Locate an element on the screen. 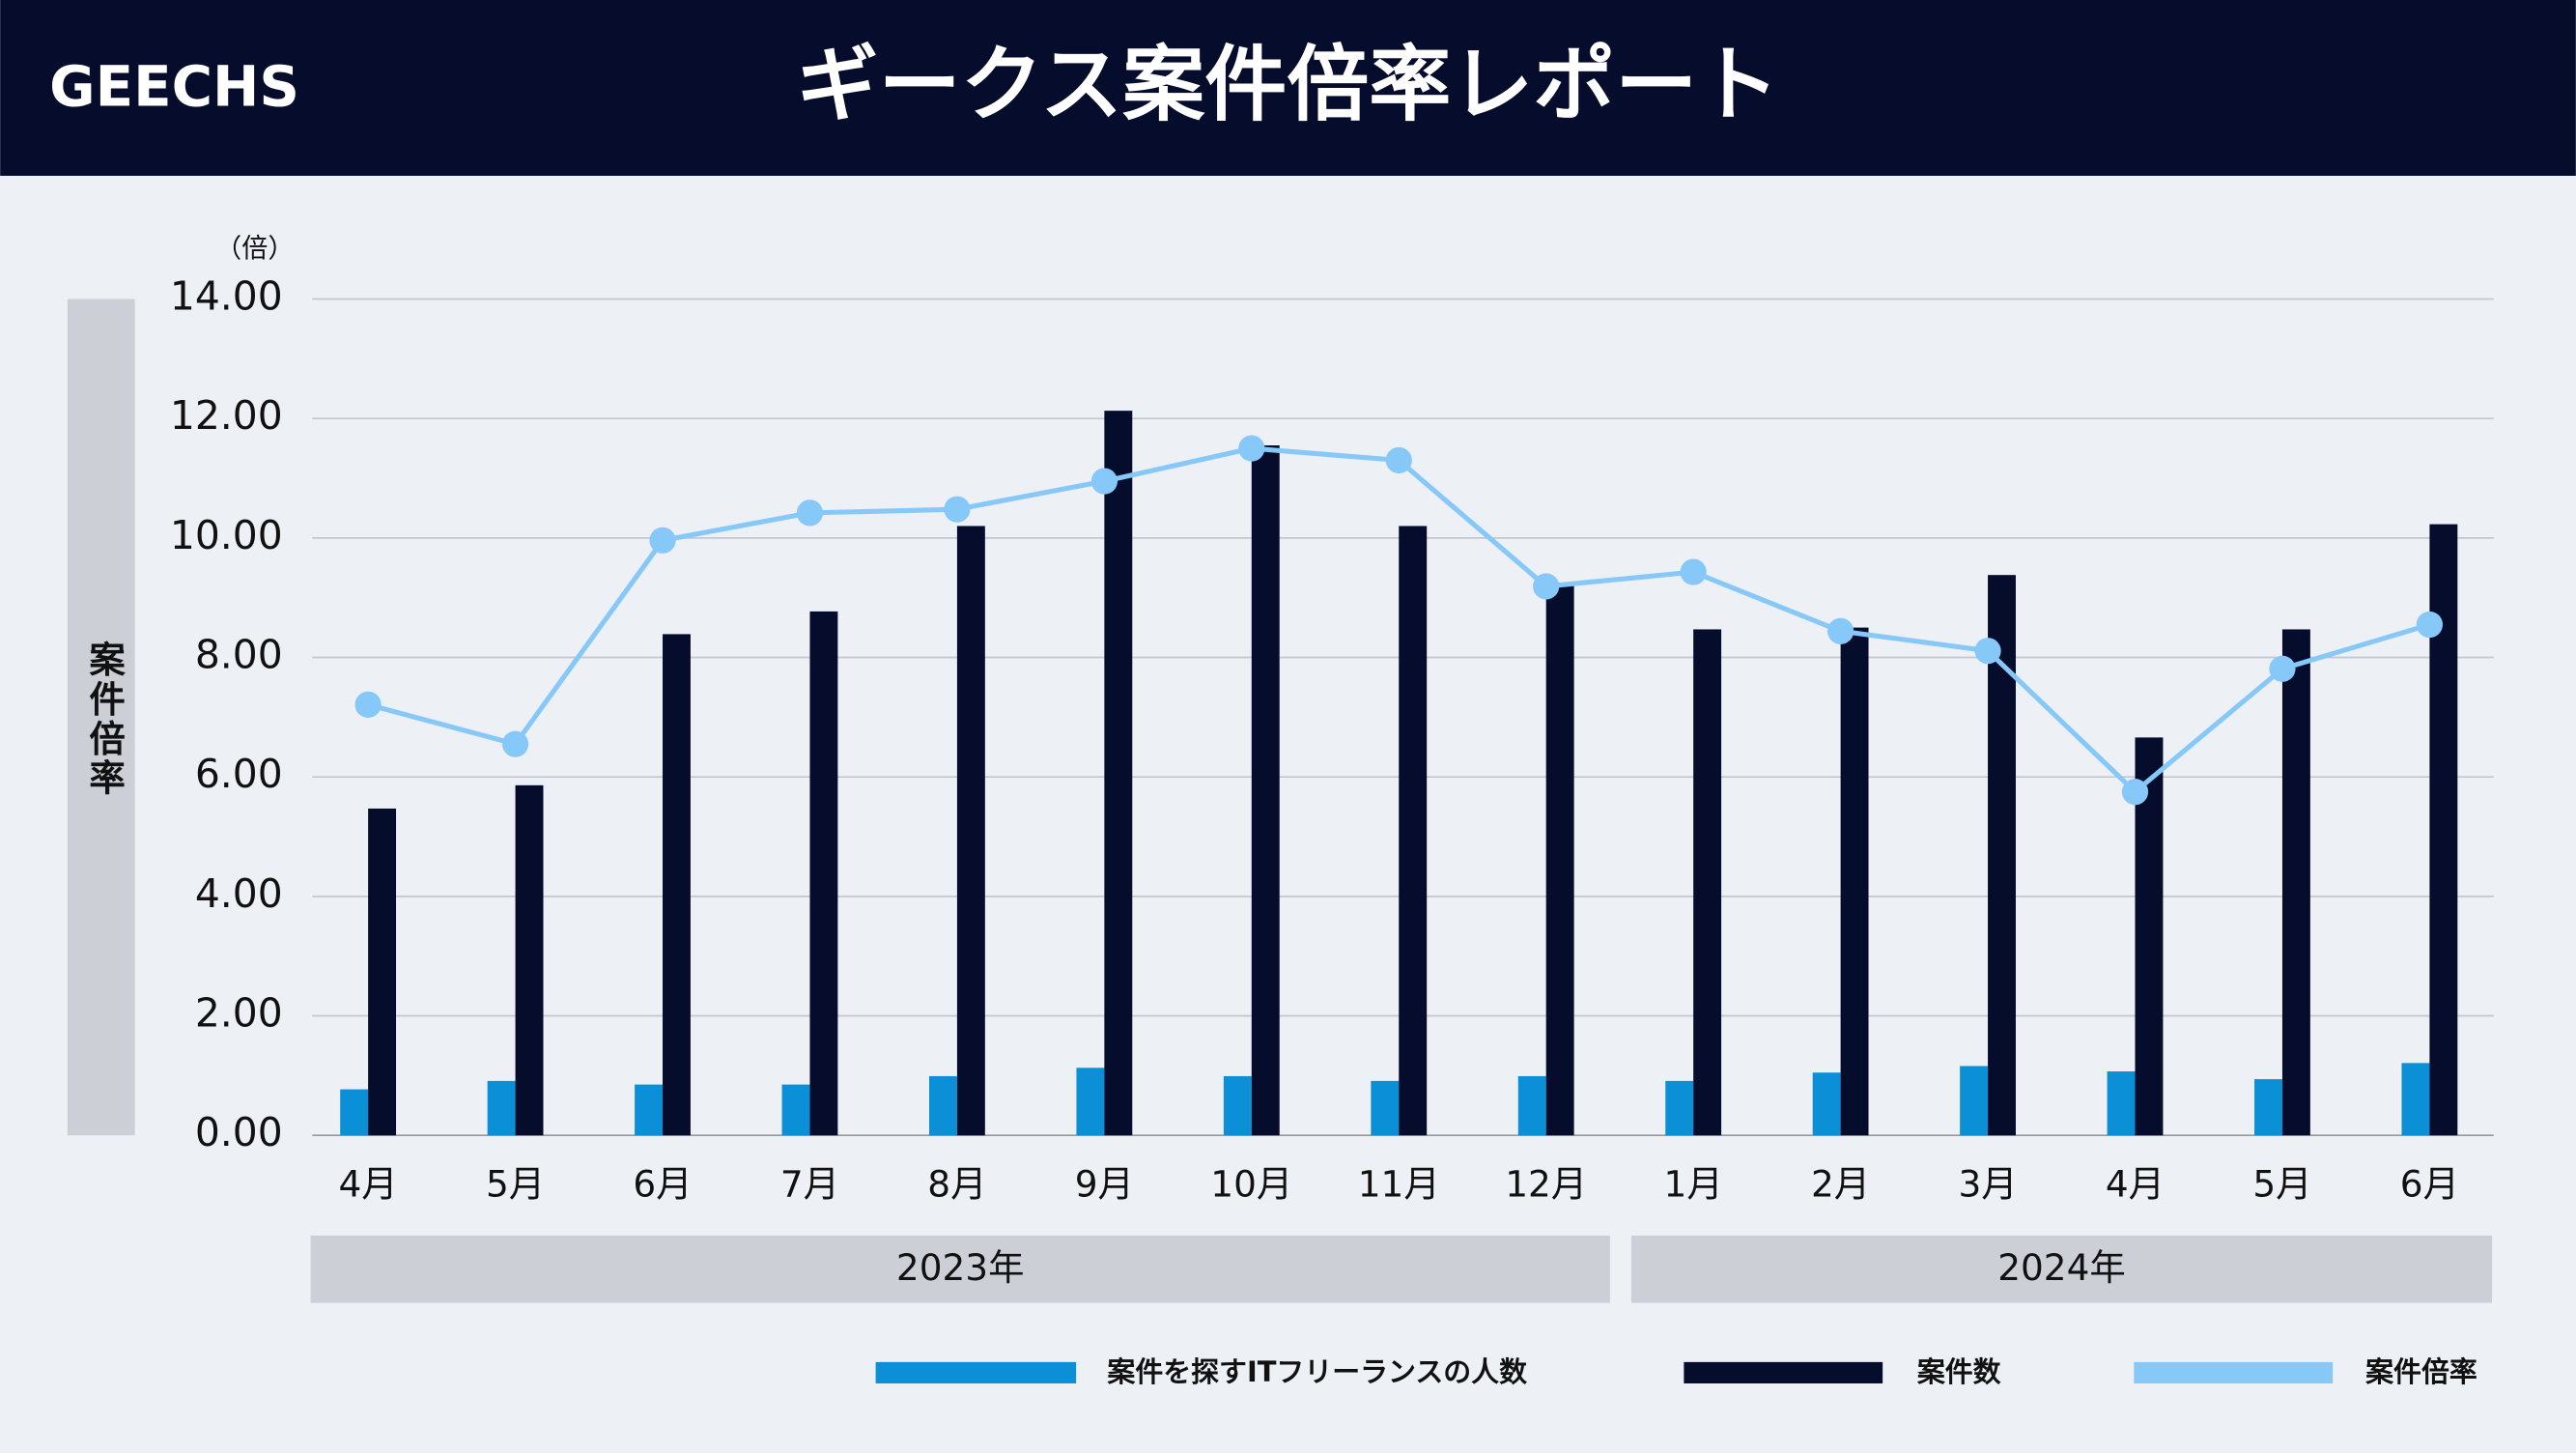  x-tick-label: 8月 is located at coordinates (956, 1184).